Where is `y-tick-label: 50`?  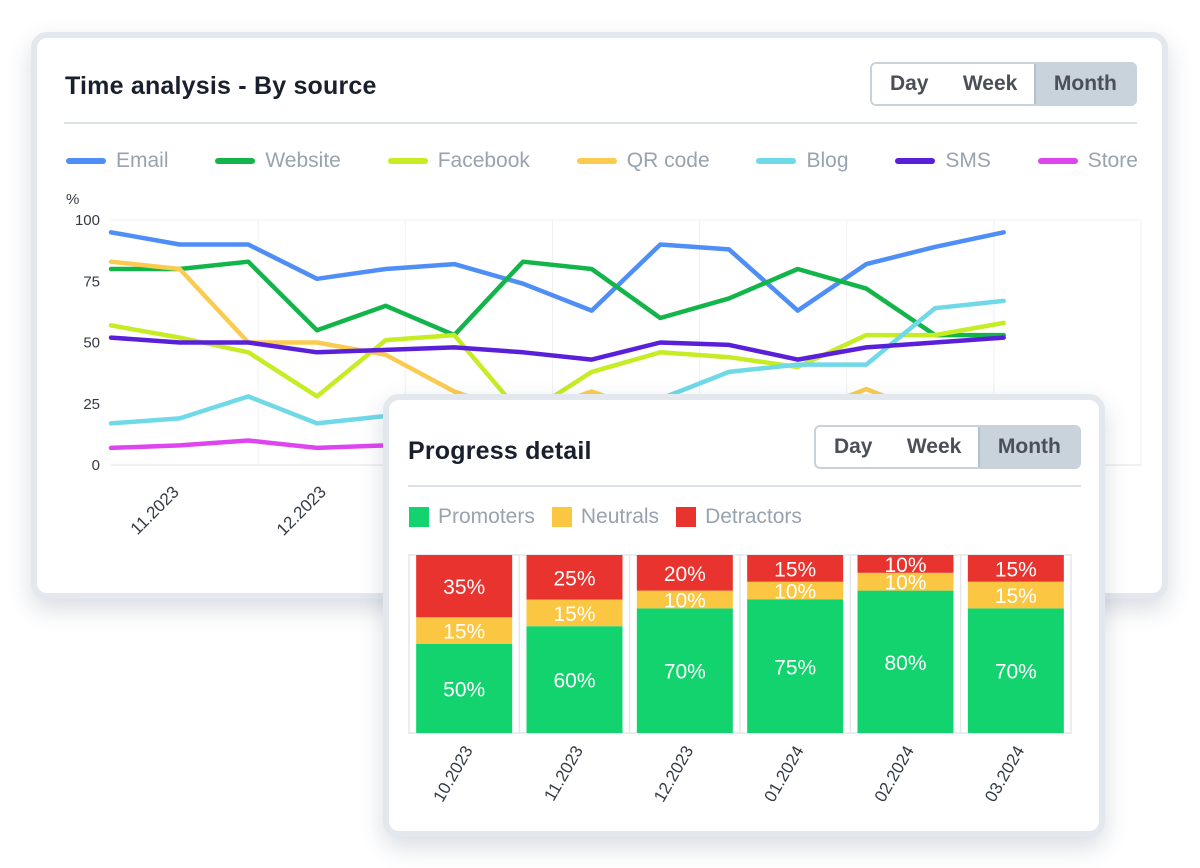
y-tick-label: 50 is located at coordinates (91, 343).